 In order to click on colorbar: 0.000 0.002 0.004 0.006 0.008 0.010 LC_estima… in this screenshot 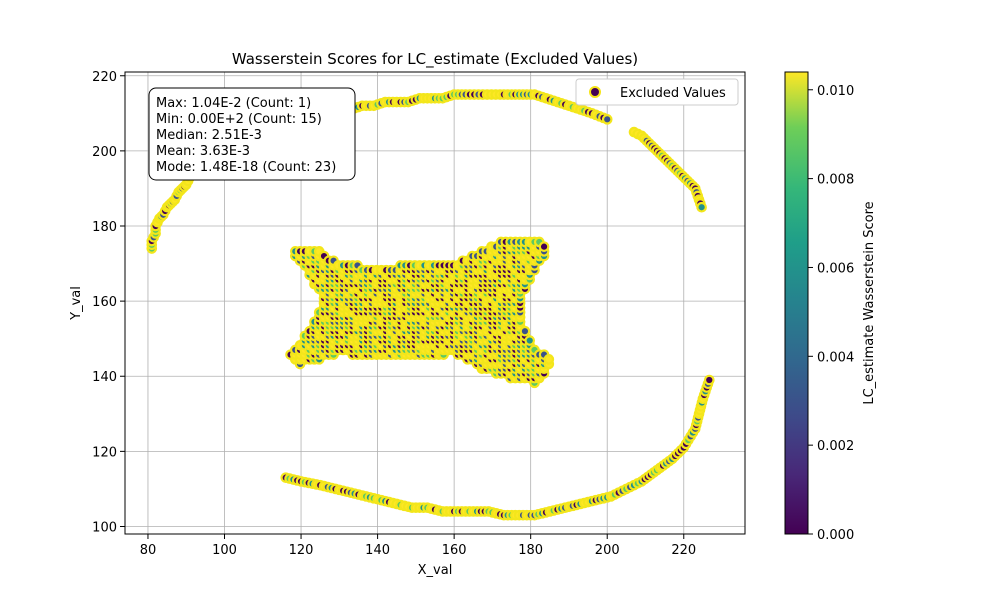, I will do `click(830, 307)`.